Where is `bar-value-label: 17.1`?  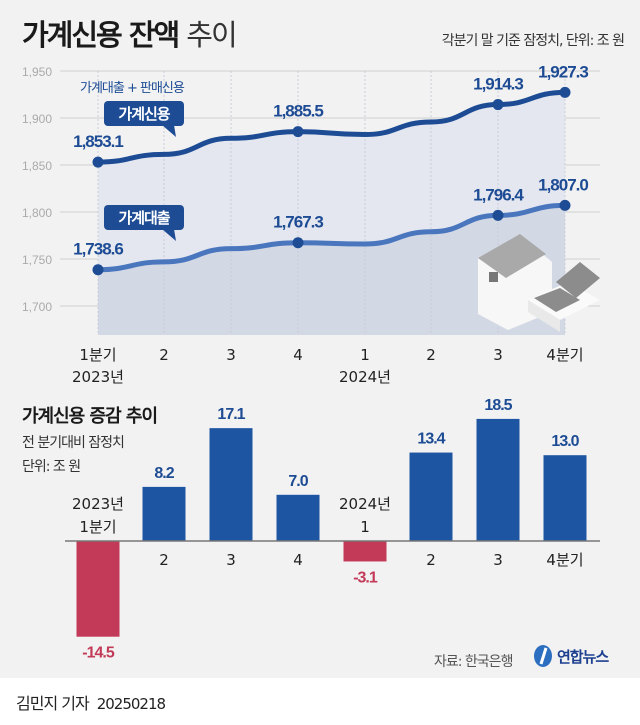
bar-value-label: 17.1 is located at coordinates (231, 414).